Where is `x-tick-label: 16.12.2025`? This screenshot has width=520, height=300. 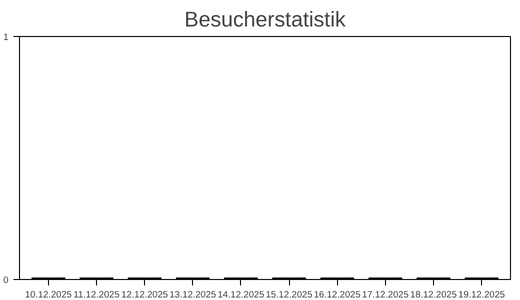 x-tick-label: 16.12.2025 is located at coordinates (337, 295).